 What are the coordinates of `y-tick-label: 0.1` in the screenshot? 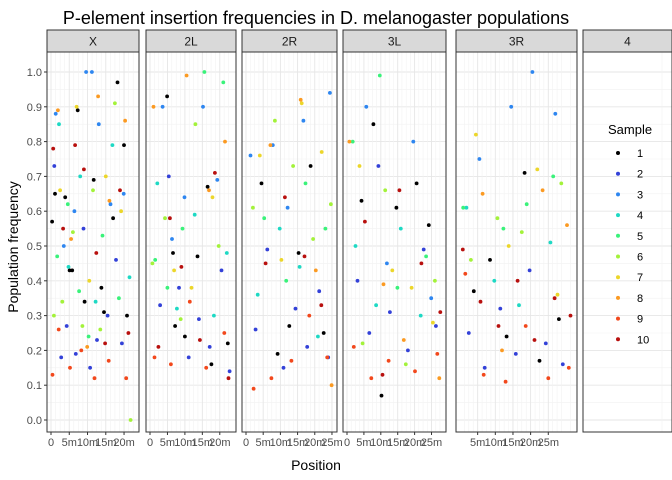 It's located at (34, 386).